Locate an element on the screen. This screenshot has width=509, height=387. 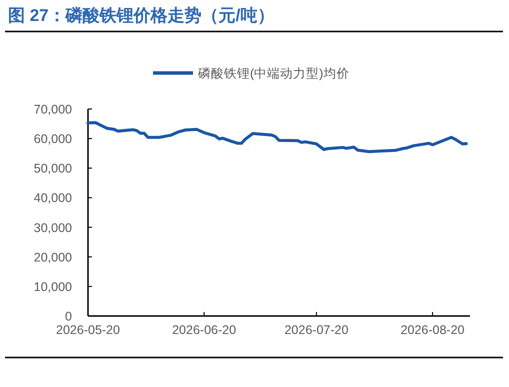
y-tick-label: 20,000 is located at coordinates (53, 257).